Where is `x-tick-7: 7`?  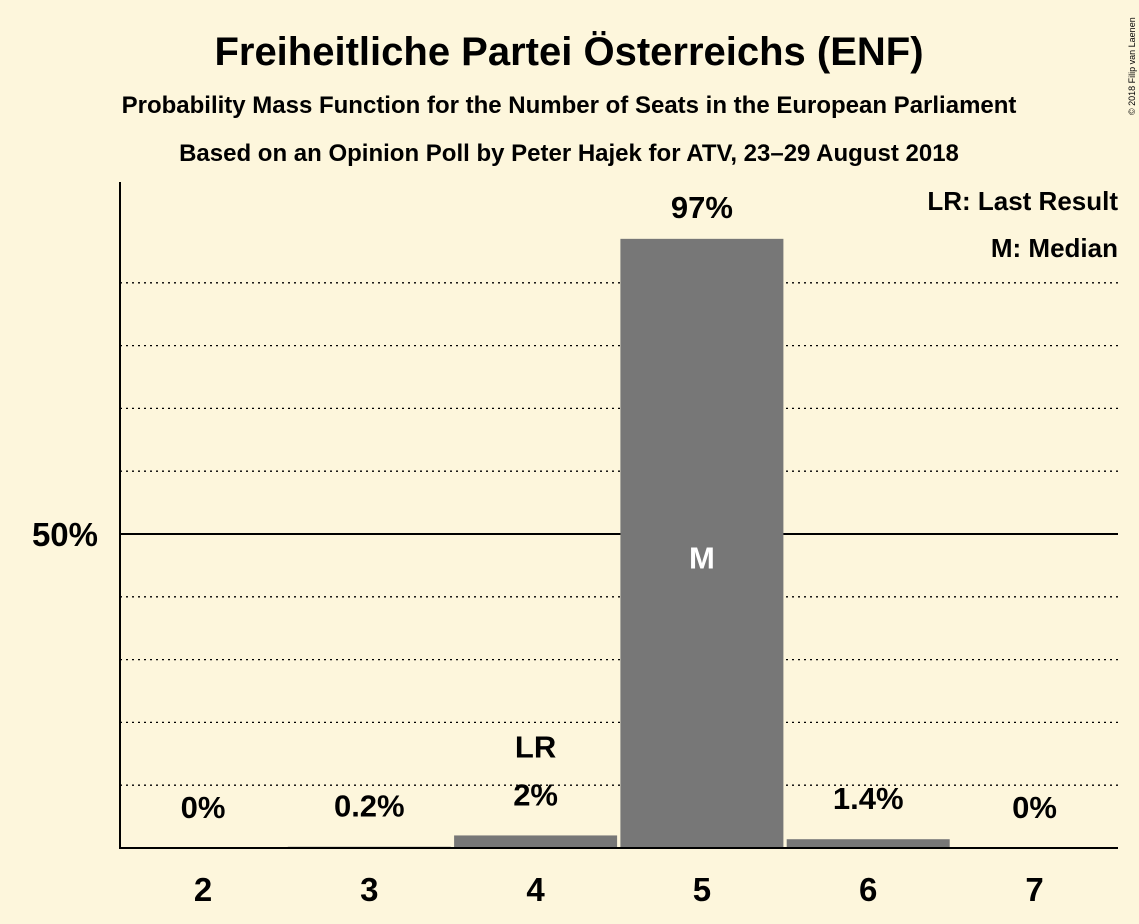 x-tick-7: 7 is located at coordinates (1034, 889).